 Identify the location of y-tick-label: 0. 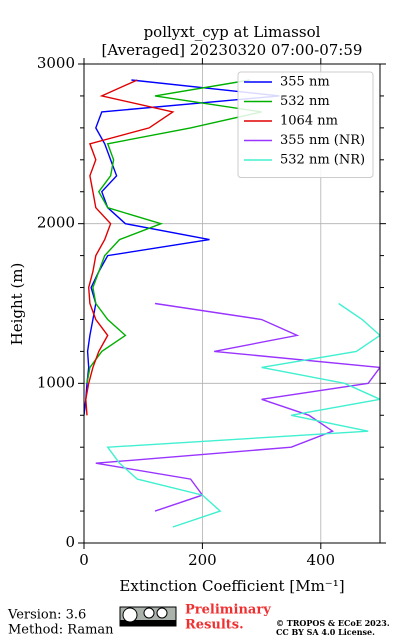
(70, 542).